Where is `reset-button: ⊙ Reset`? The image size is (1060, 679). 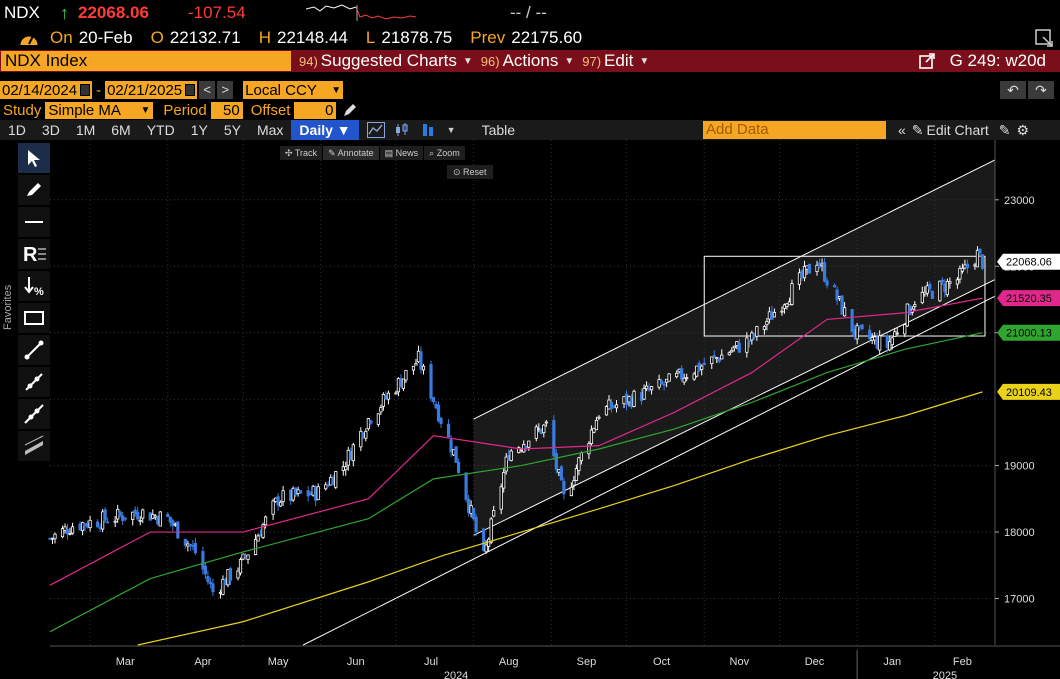
reset-button: ⊙ Reset is located at coordinates (470, 172).